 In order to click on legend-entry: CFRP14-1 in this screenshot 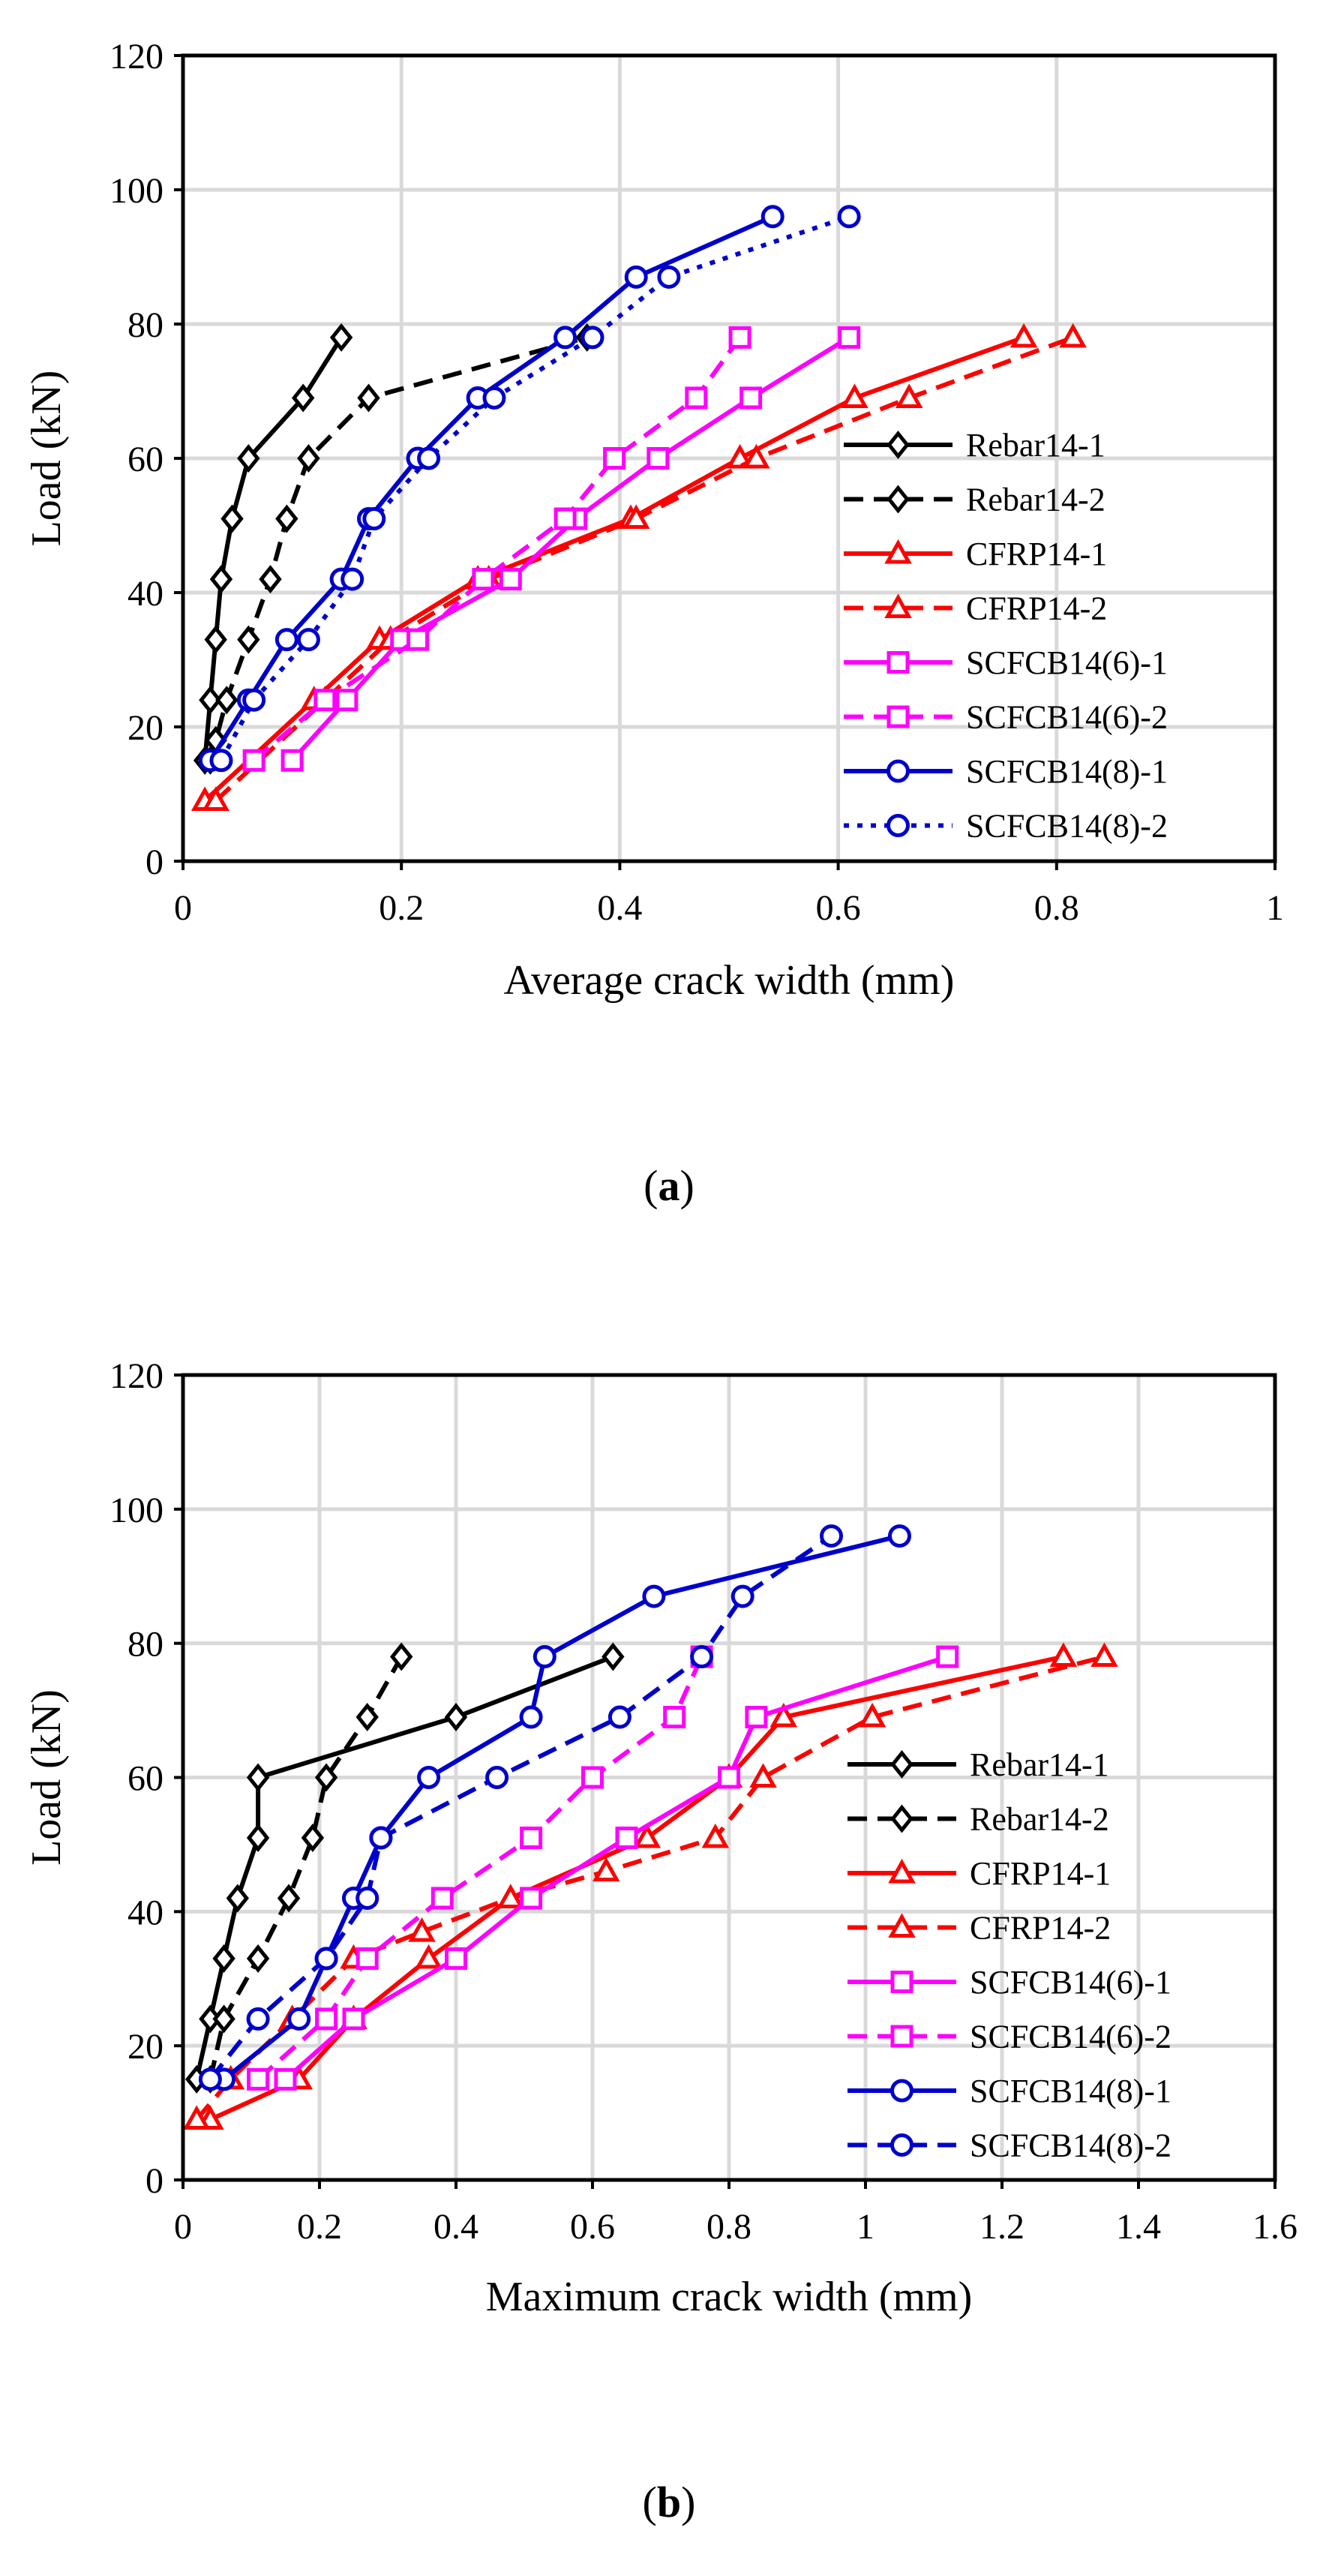, I will do `click(979, 1873)`.